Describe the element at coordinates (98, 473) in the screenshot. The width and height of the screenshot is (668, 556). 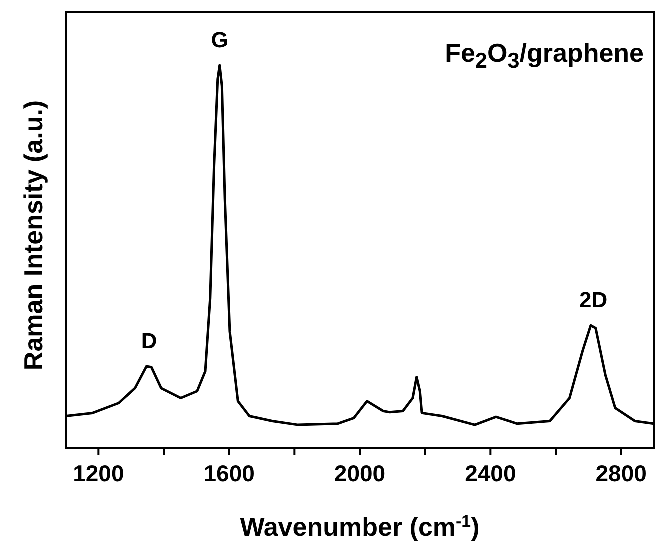
I see `x-tick-label: 1200` at that location.